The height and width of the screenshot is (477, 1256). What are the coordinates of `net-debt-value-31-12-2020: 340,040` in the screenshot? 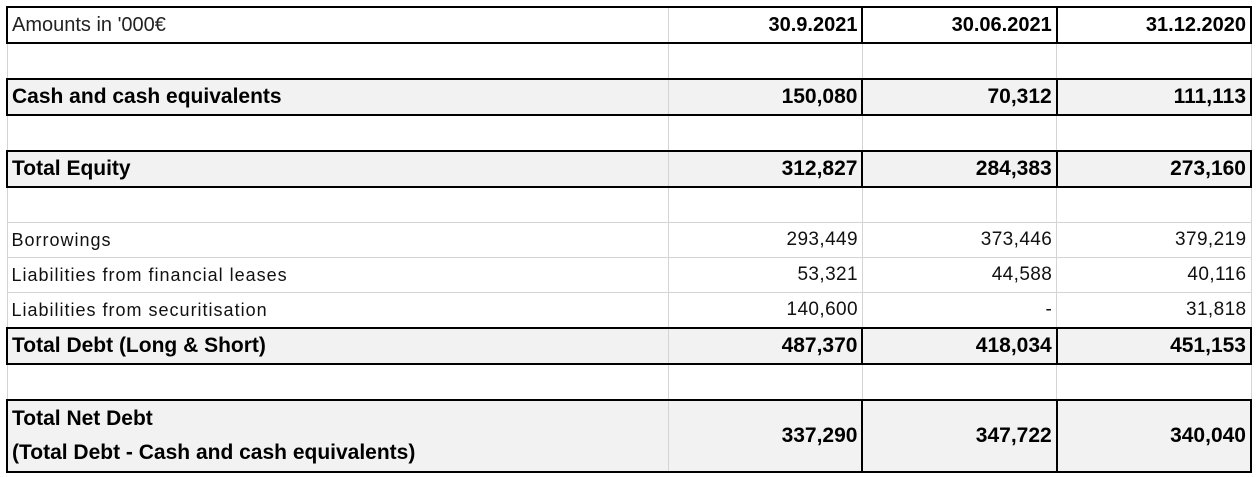 It's located at (1154, 436).